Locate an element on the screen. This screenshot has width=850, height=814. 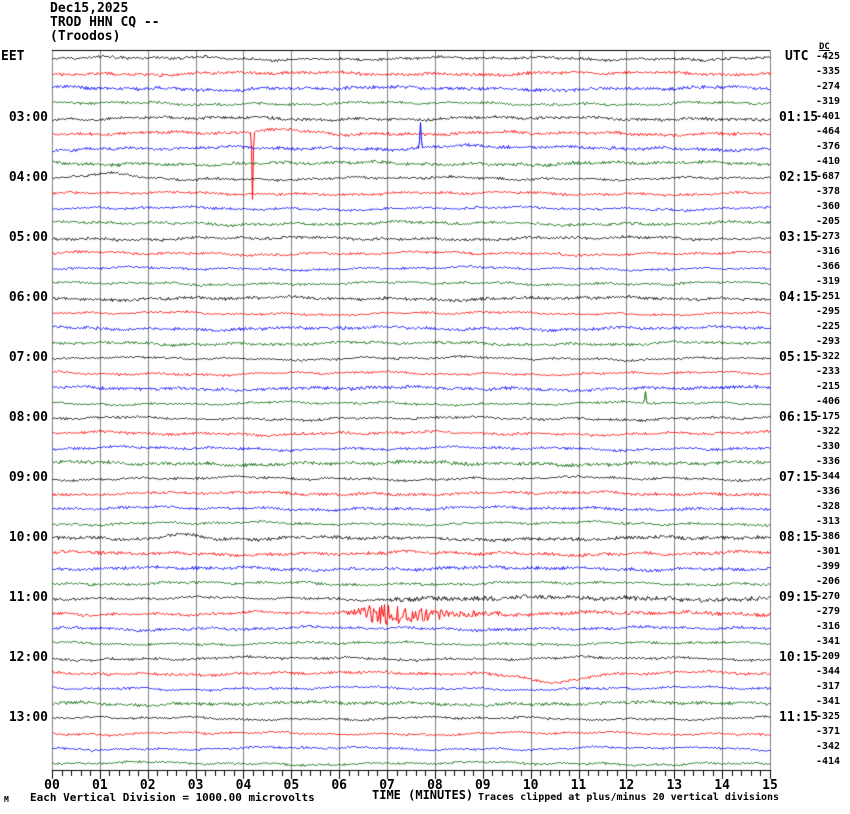
eet-time-label: 11:00 is located at coordinates (28, 597).